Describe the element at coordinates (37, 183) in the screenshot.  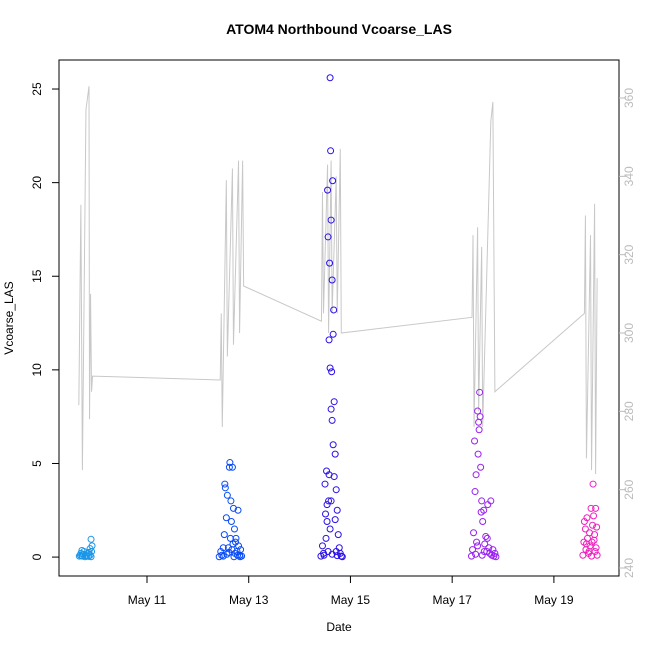
I see `y-tick-label: 20` at that location.